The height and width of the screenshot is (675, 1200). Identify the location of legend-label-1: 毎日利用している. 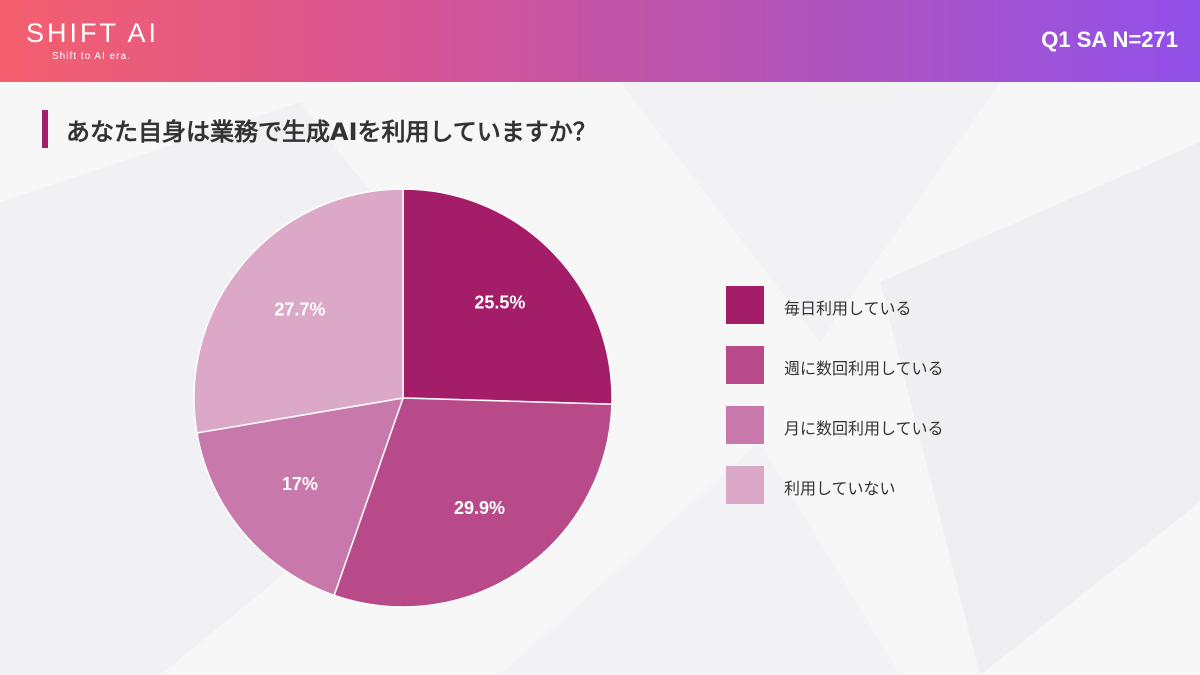
(848, 308).